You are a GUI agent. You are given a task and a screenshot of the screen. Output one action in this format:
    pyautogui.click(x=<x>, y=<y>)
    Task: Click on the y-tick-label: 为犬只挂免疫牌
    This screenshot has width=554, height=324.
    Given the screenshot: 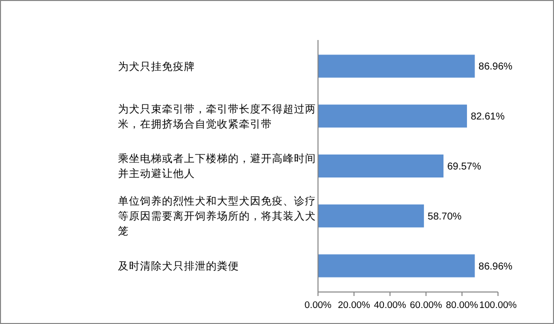 What is the action you would take?
    pyautogui.click(x=156, y=66)
    